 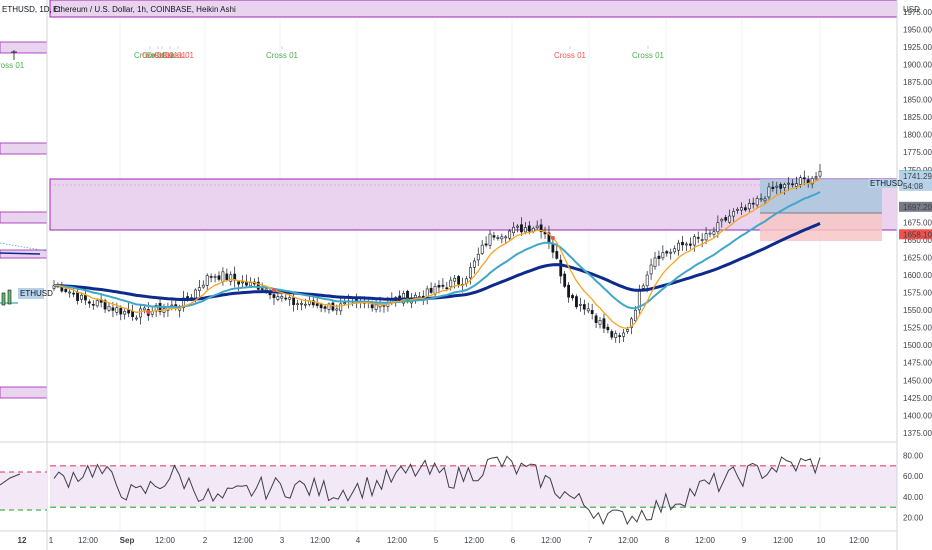 I want to click on price-tick: 1525.00, so click(x=917, y=328).